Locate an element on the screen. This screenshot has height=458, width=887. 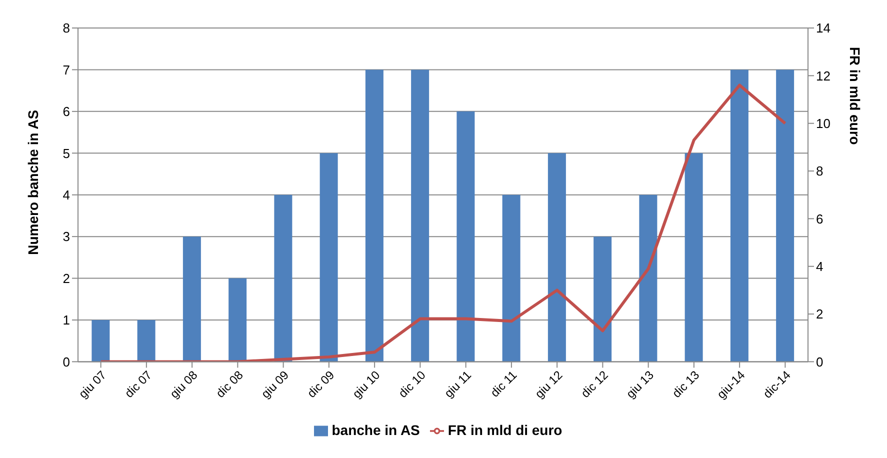
y-tick-label: 6 is located at coordinates (66, 112).